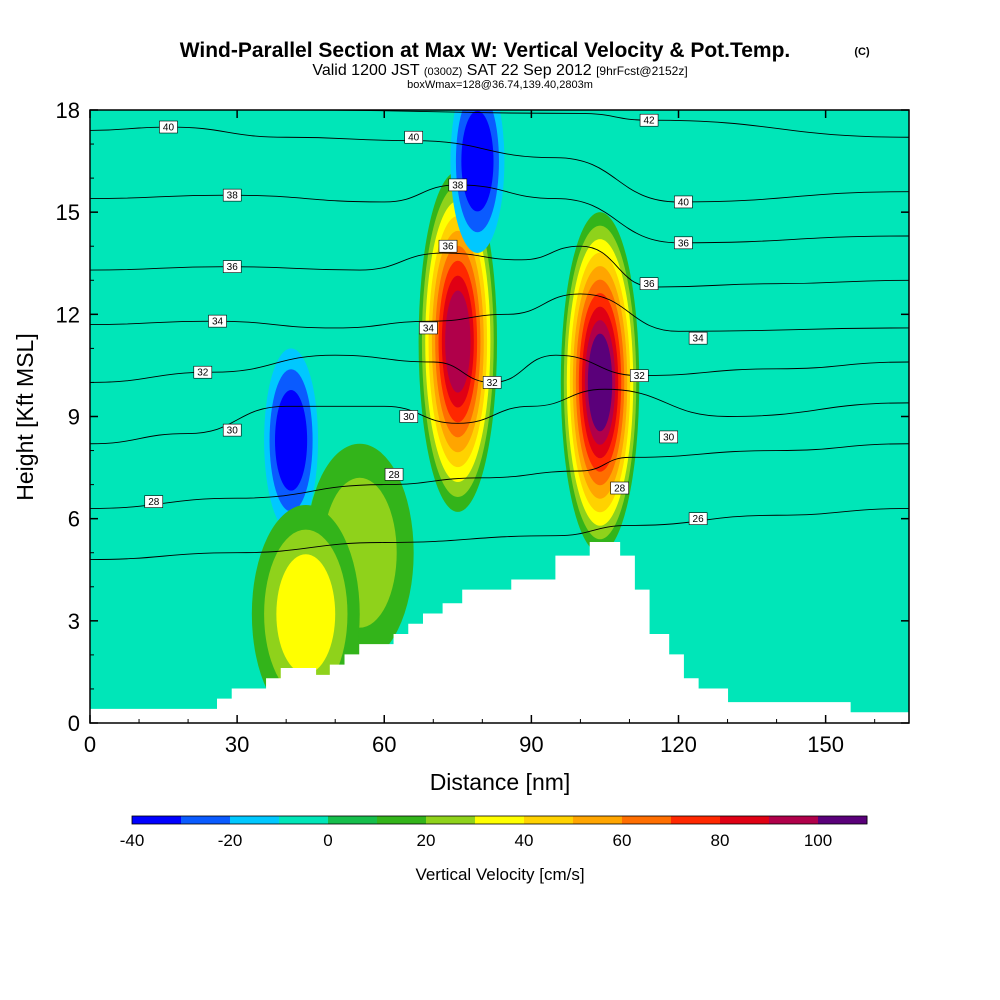 This screenshot has width=1000, height=1000. Describe the element at coordinates (384, 744) in the screenshot. I see `x-tick-label: 60` at that location.